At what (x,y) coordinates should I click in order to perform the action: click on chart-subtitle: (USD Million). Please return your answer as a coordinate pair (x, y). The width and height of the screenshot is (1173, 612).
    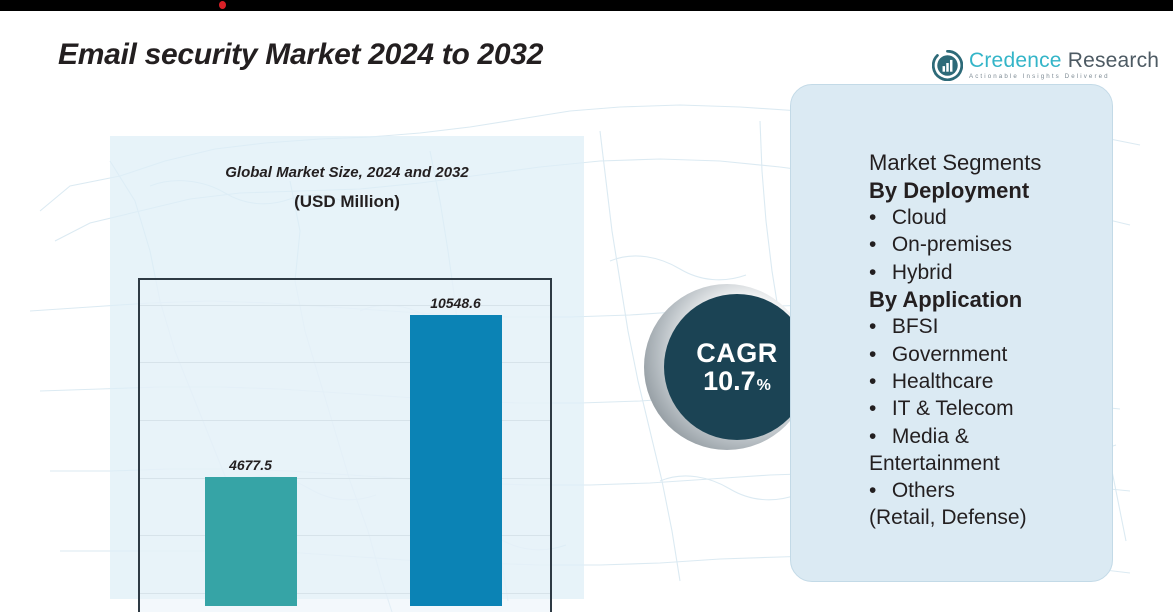
    Looking at the image, I should click on (347, 201).